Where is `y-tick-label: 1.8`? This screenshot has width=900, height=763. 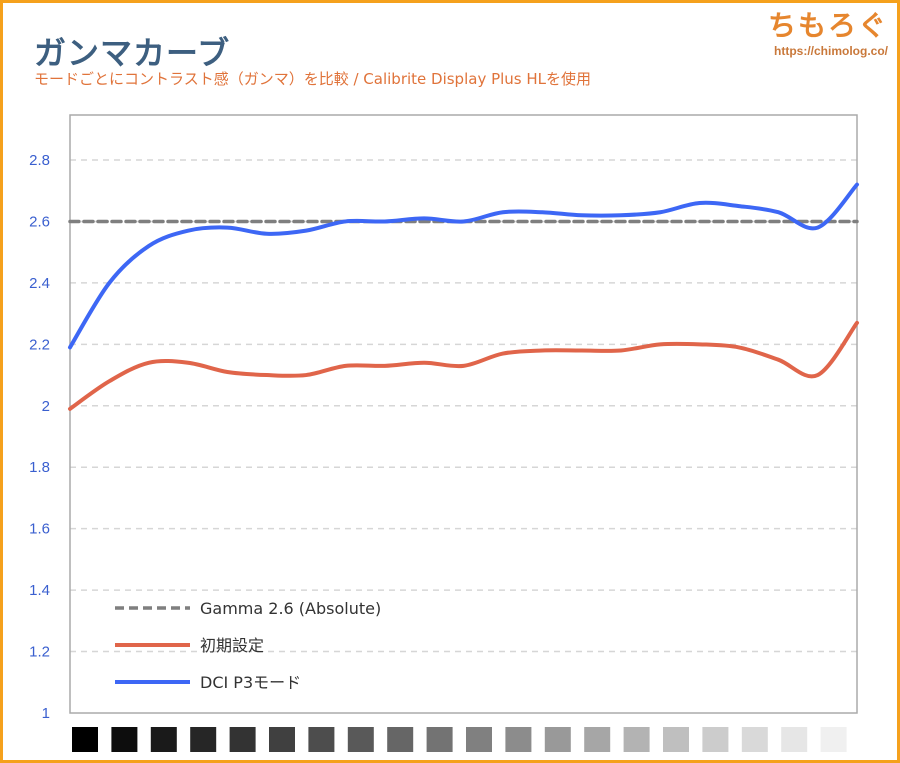
y-tick-label: 1.8 is located at coordinates (39, 467).